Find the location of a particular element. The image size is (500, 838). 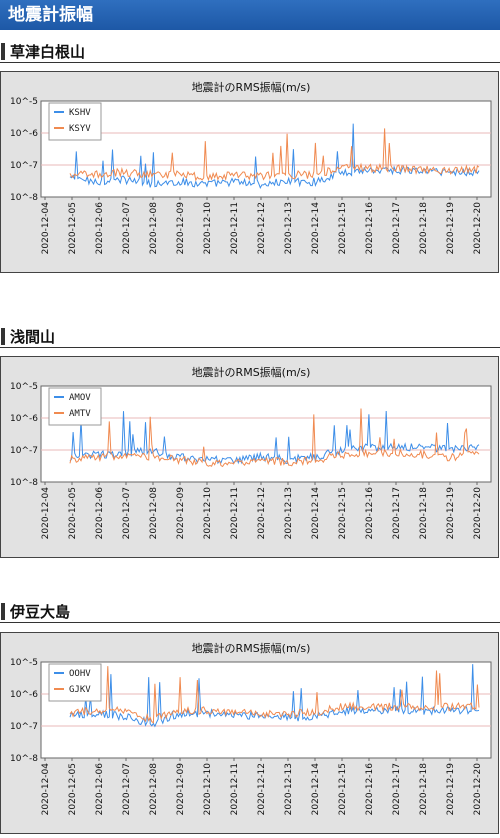

series-line-amtv is located at coordinates (274, 438).